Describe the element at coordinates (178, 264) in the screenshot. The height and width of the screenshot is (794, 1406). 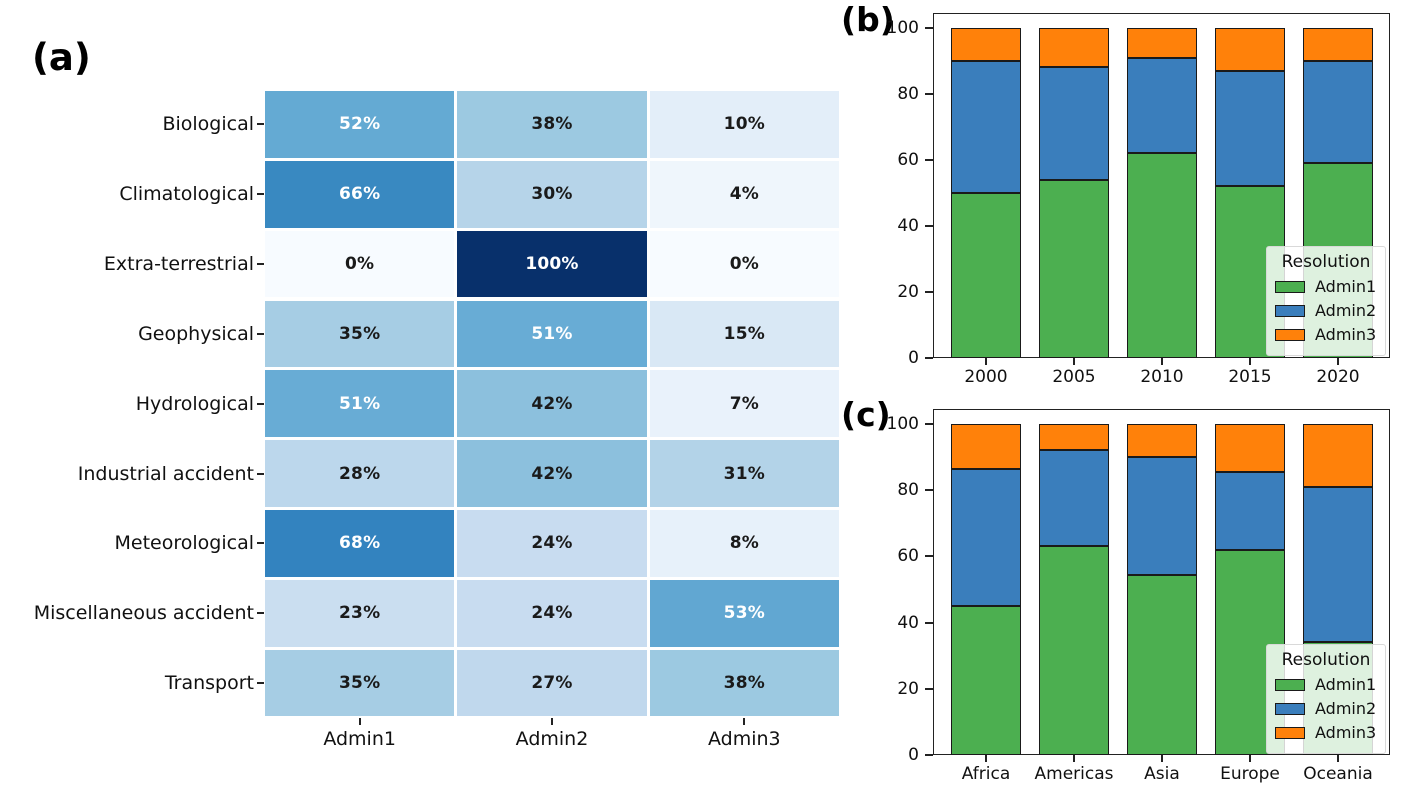
I see `heatmap-row-label: Extra-terrestrial` at that location.